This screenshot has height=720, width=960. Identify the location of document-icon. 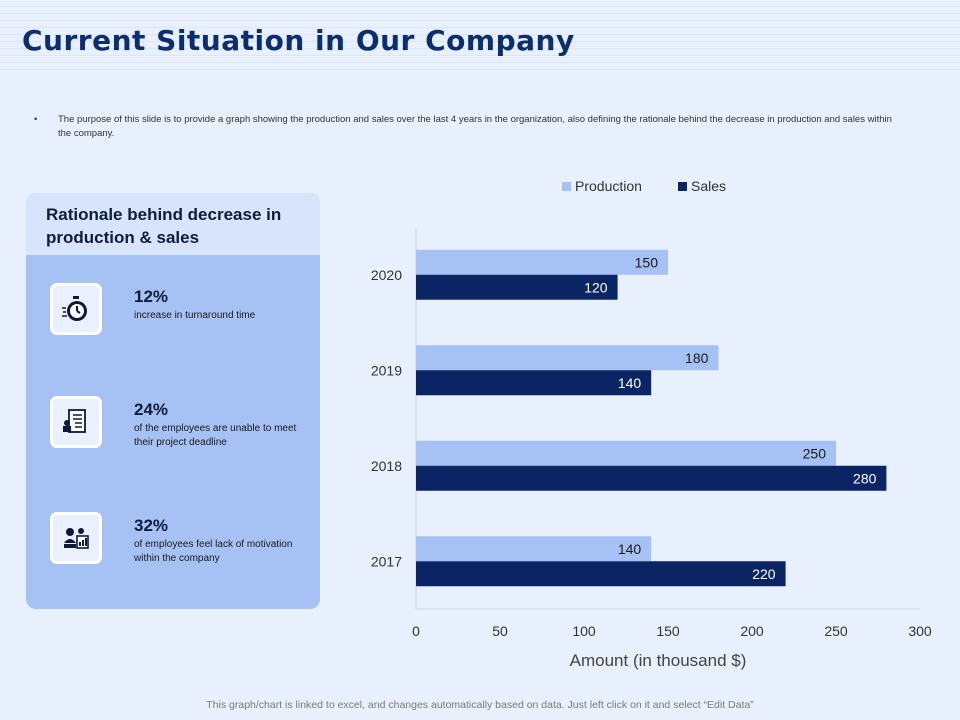
(74, 421).